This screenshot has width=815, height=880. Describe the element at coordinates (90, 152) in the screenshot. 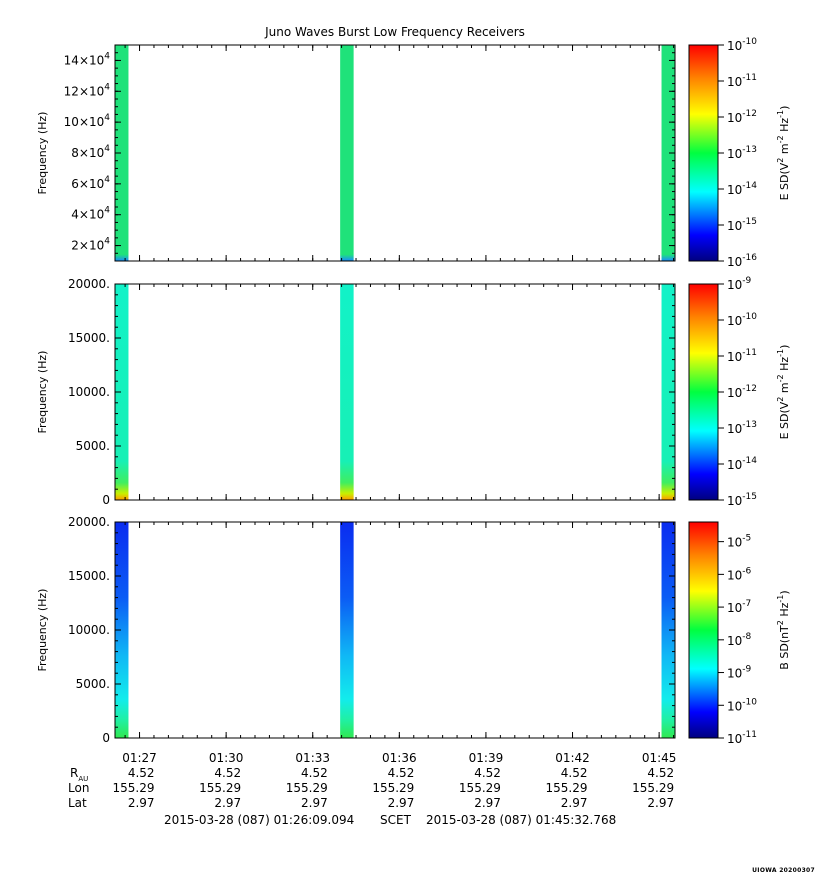

I see `ytick-label-1-4: 8×10⁴` at that location.